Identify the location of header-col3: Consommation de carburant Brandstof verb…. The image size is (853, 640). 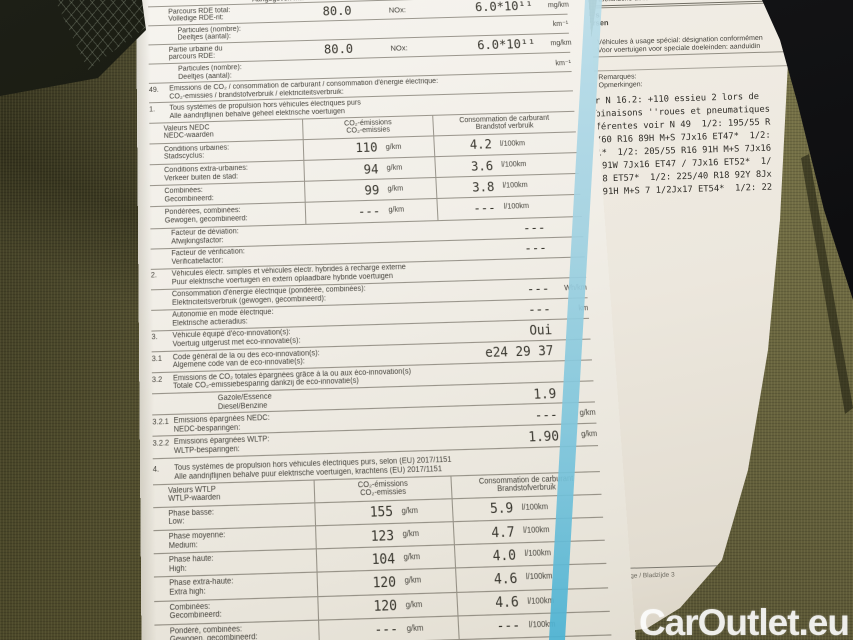
(504, 123).